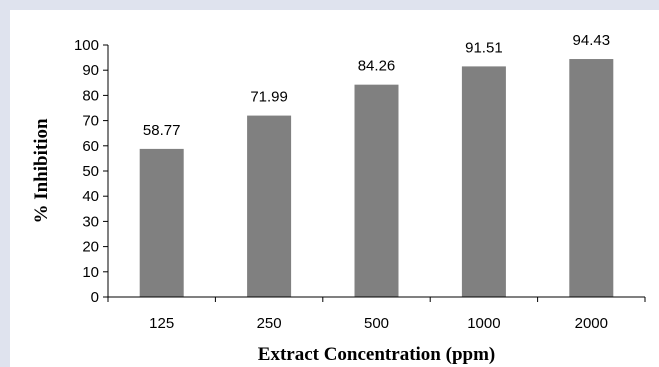  I want to click on x-tick-label: 2000, so click(591, 323).